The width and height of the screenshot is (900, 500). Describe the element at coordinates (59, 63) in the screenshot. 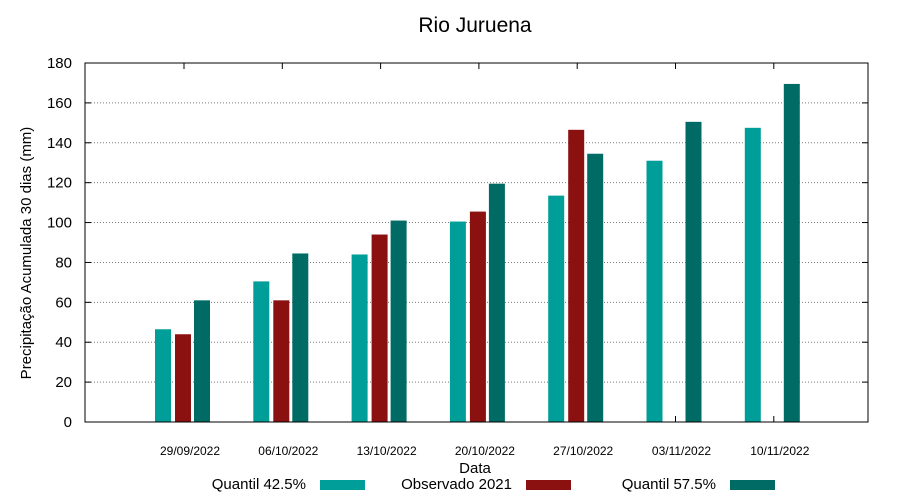

I see `y-tick-label: 180` at that location.